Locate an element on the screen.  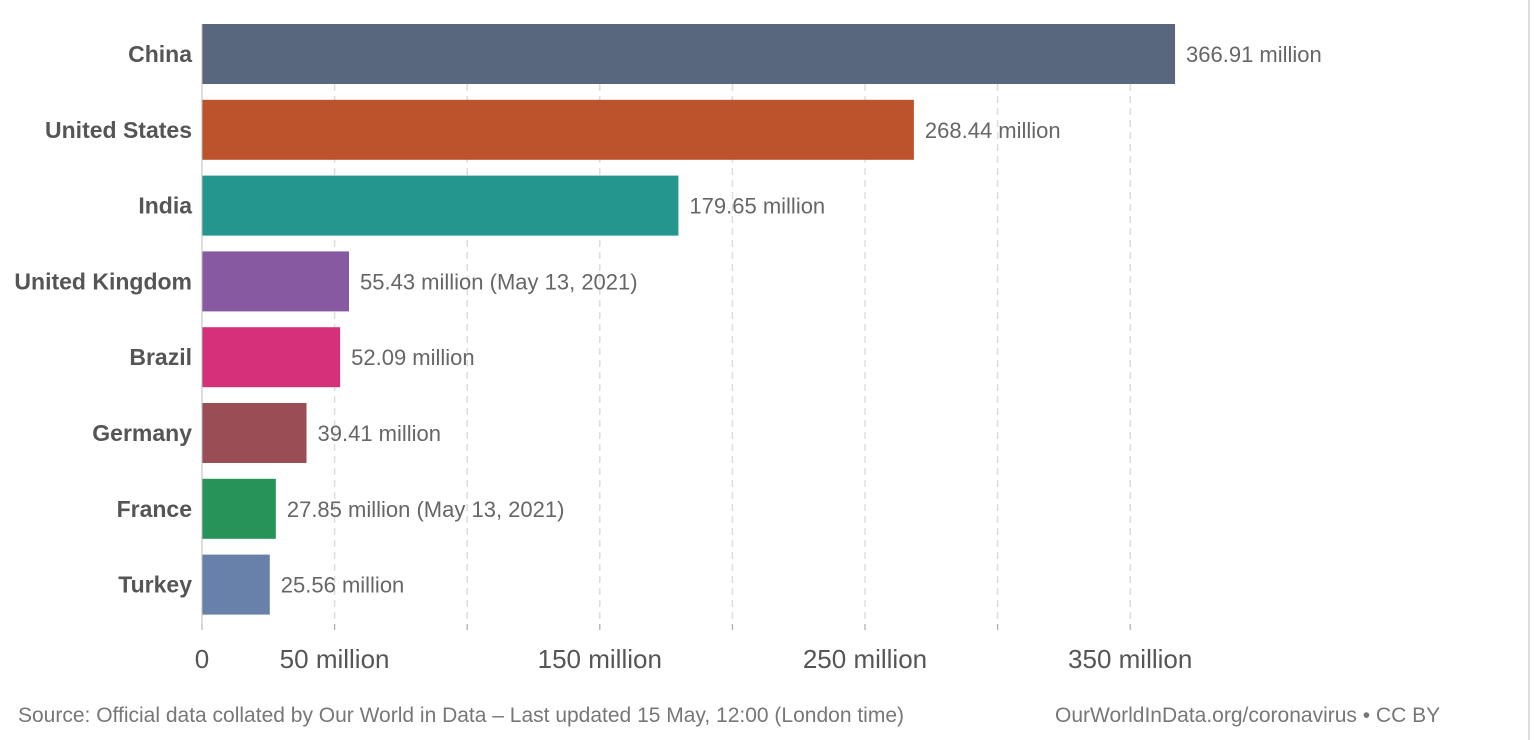
bar-united-states is located at coordinates (558, 129).